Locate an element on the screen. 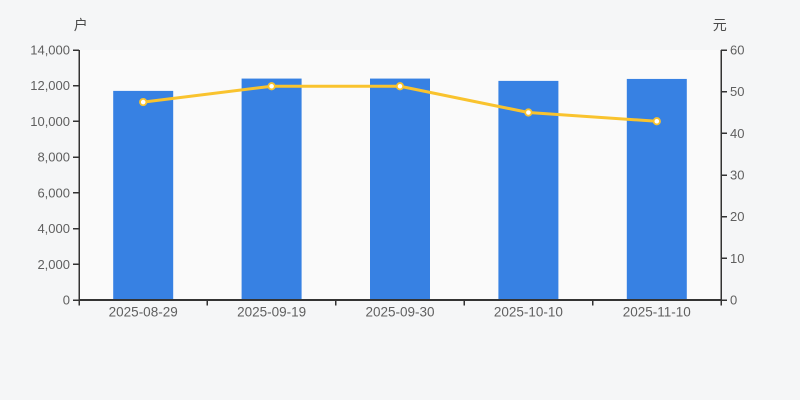 This screenshot has width=800, height=400. x-axis-category-label: 2025-09-30 is located at coordinates (399, 312).